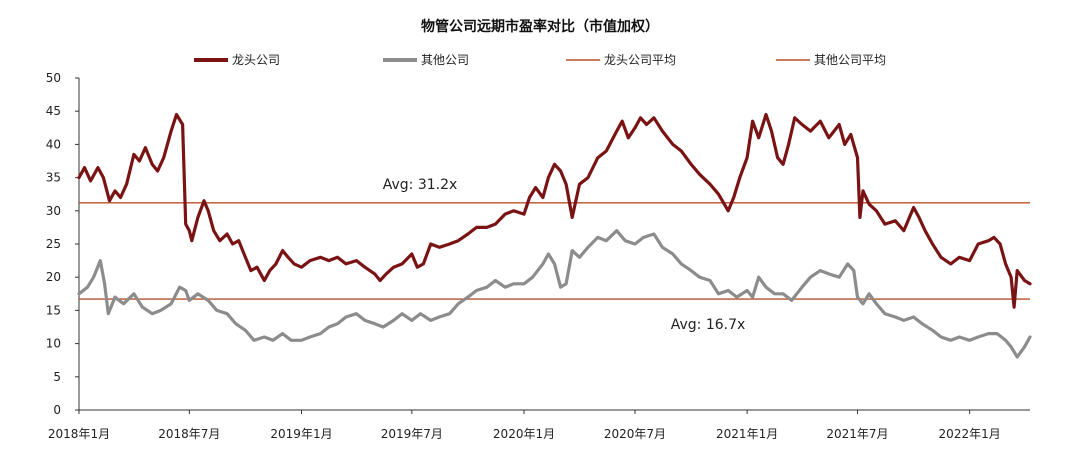 The image size is (1080, 452). I want to click on x-tick-label: 2018年7月, so click(189, 434).